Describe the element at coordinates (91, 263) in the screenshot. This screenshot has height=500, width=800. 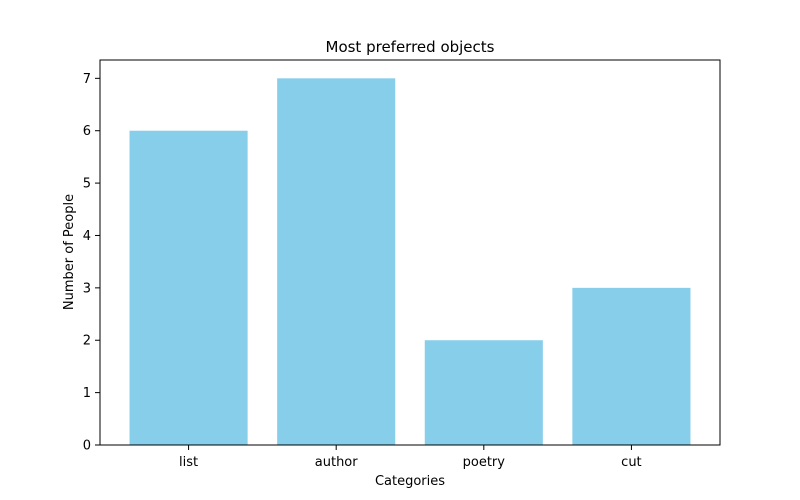
I see `y-axis-ticks: 0 1 2 3 4 5 6 7` at that location.